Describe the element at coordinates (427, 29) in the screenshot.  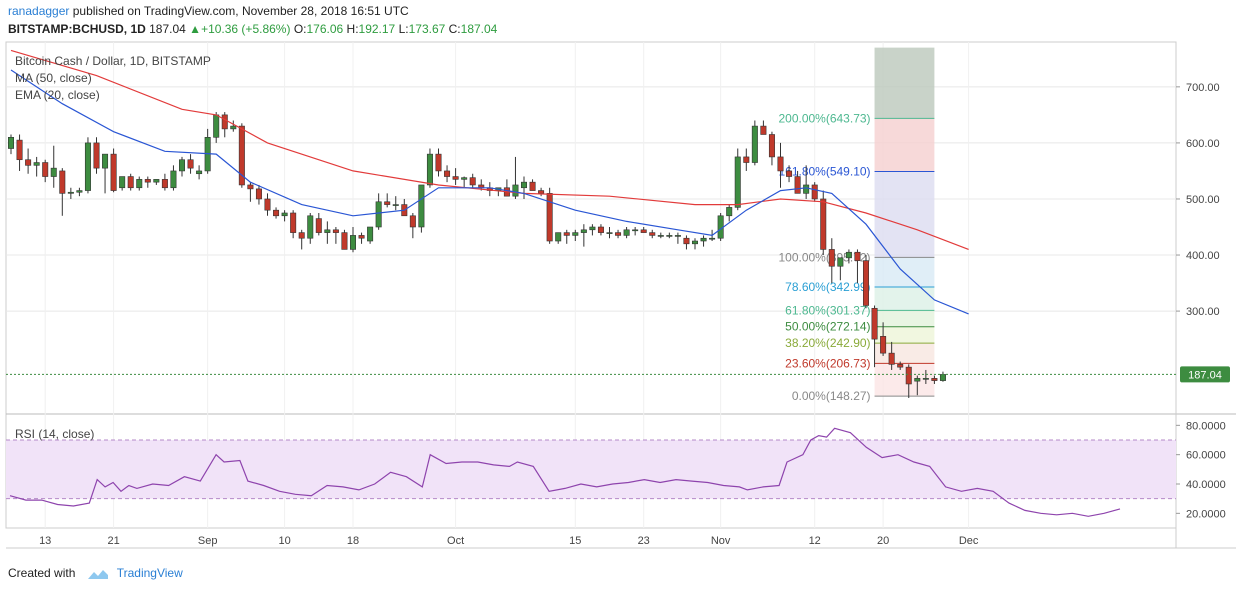
I see `low-value: 173.67` at that location.